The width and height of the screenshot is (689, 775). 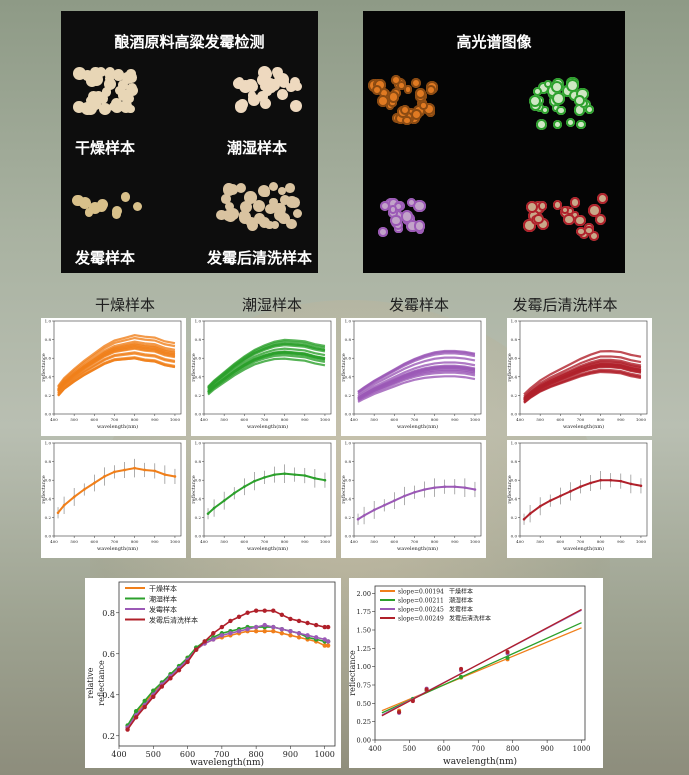 I want to click on label-moldy: 发霉样本, so click(x=105, y=258).